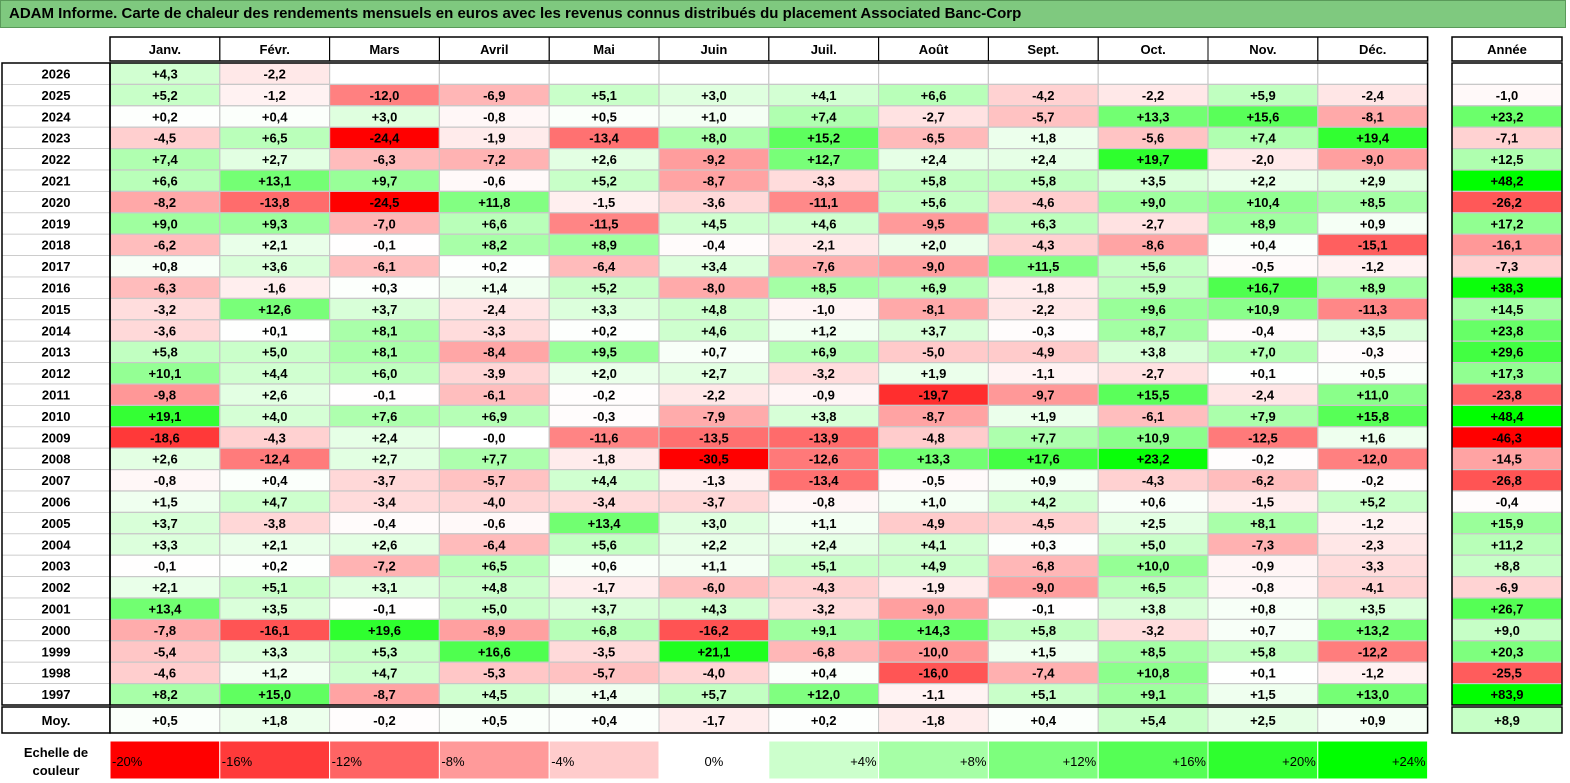 The image size is (1570, 783). I want to click on heatmap-cell-value: -3,7, so click(384, 480).